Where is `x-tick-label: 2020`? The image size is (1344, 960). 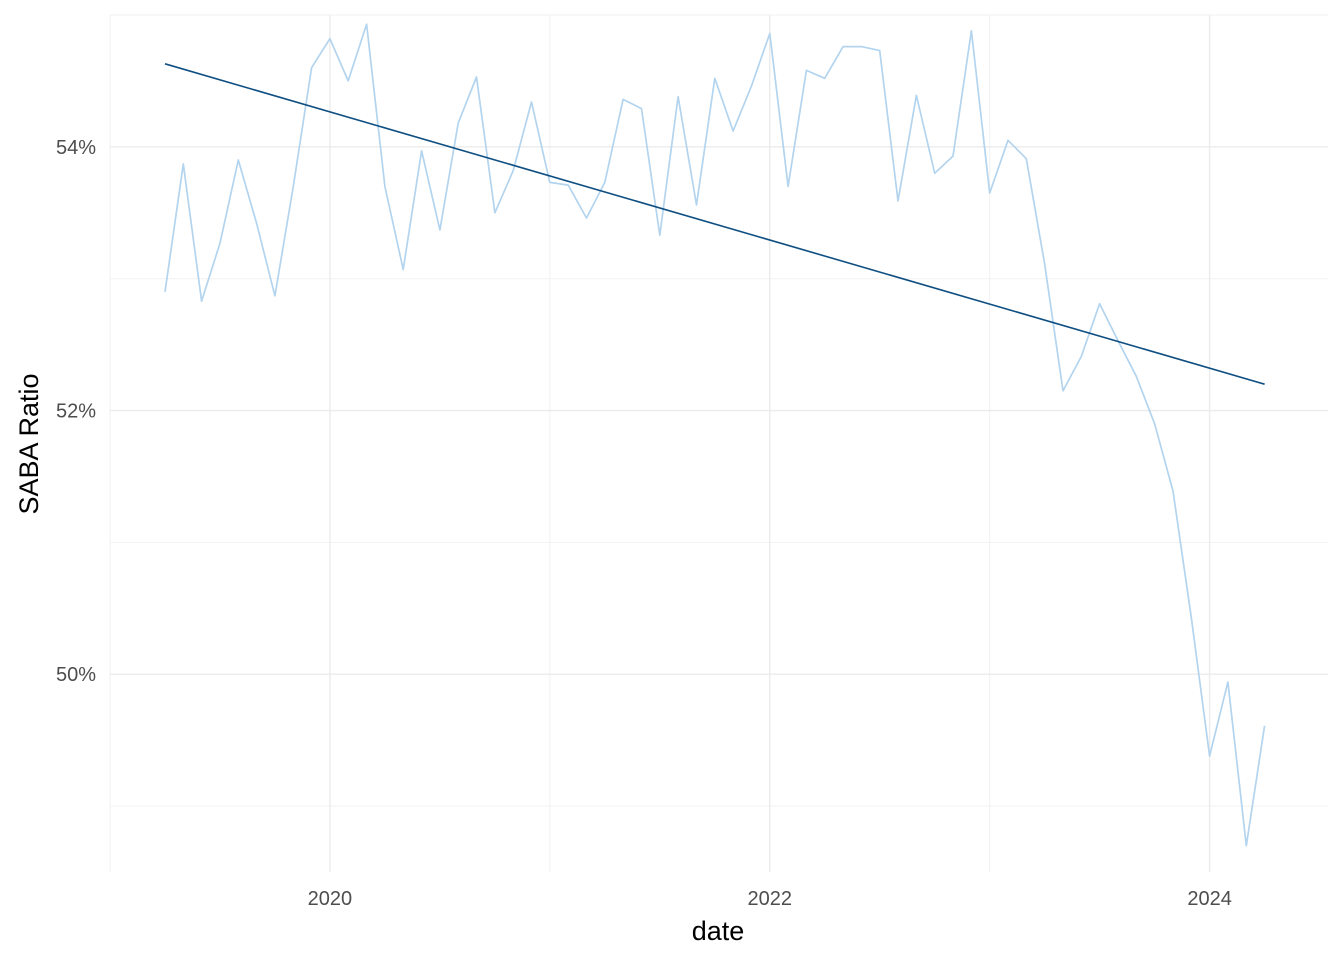 x-tick-label: 2020 is located at coordinates (330, 899).